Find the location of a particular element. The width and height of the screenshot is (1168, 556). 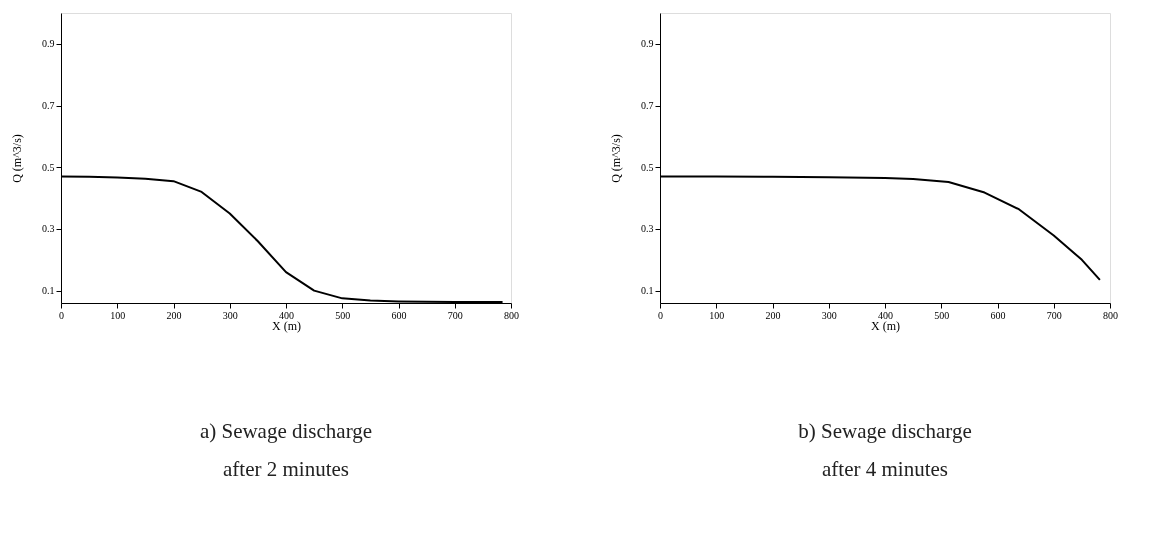

text: a) Sewage discharge after 2 minutes is located at coordinates (286, 450).